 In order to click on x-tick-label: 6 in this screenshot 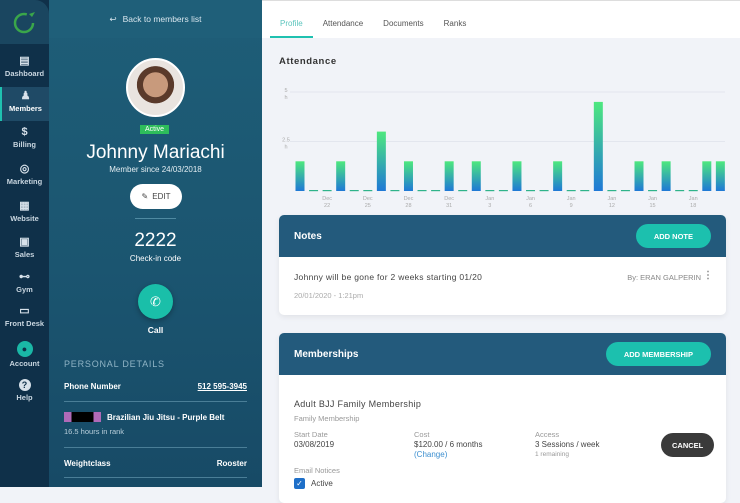, I will do `click(530, 206)`.